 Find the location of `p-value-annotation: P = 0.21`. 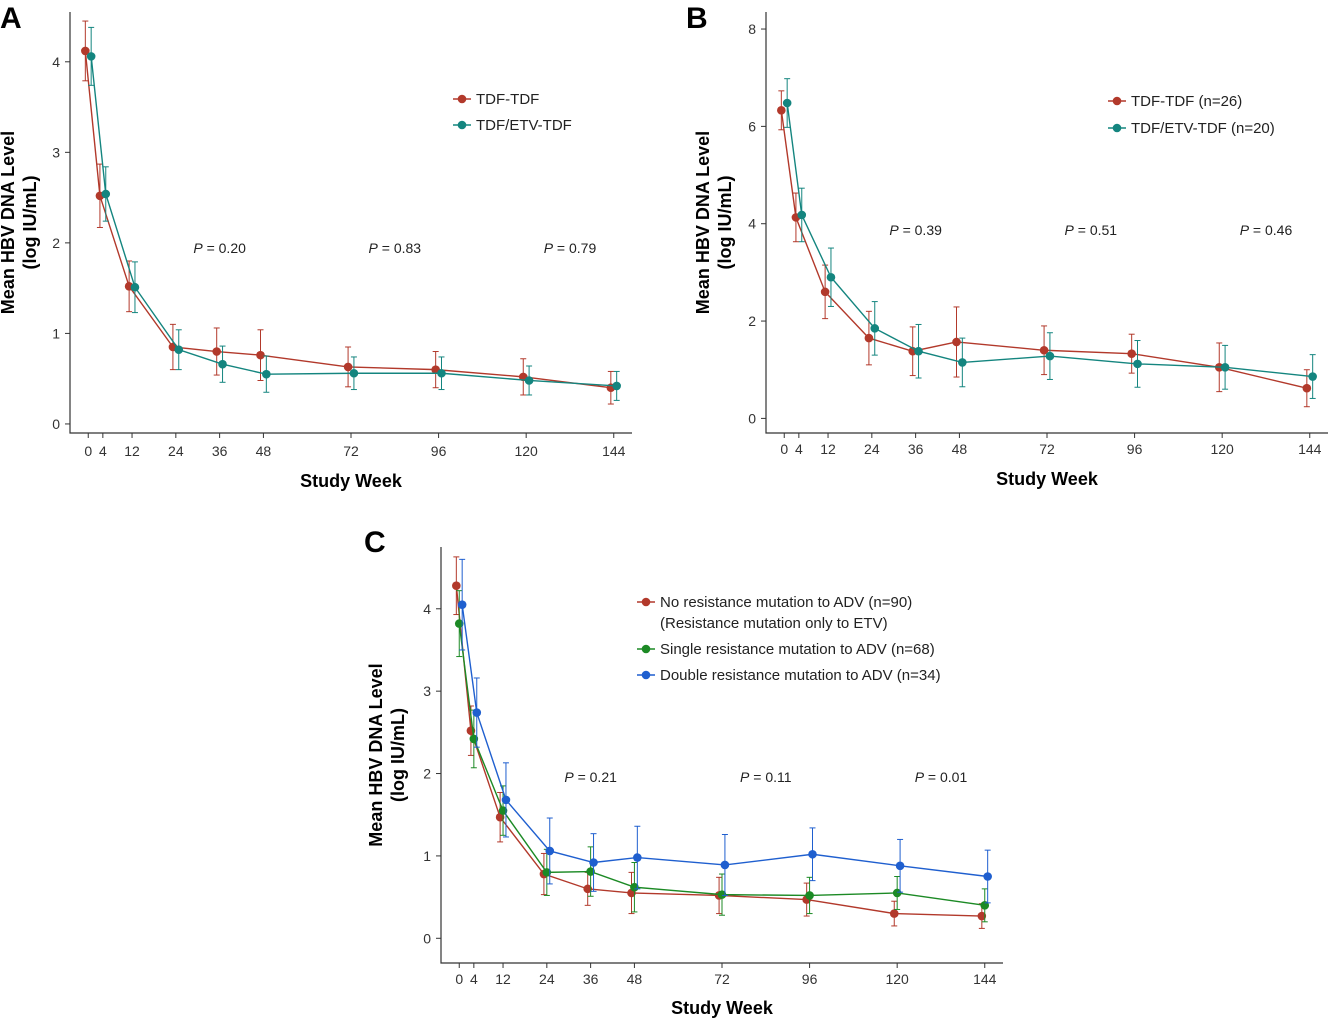

p-value-annotation: P = 0.21 is located at coordinates (590, 777).